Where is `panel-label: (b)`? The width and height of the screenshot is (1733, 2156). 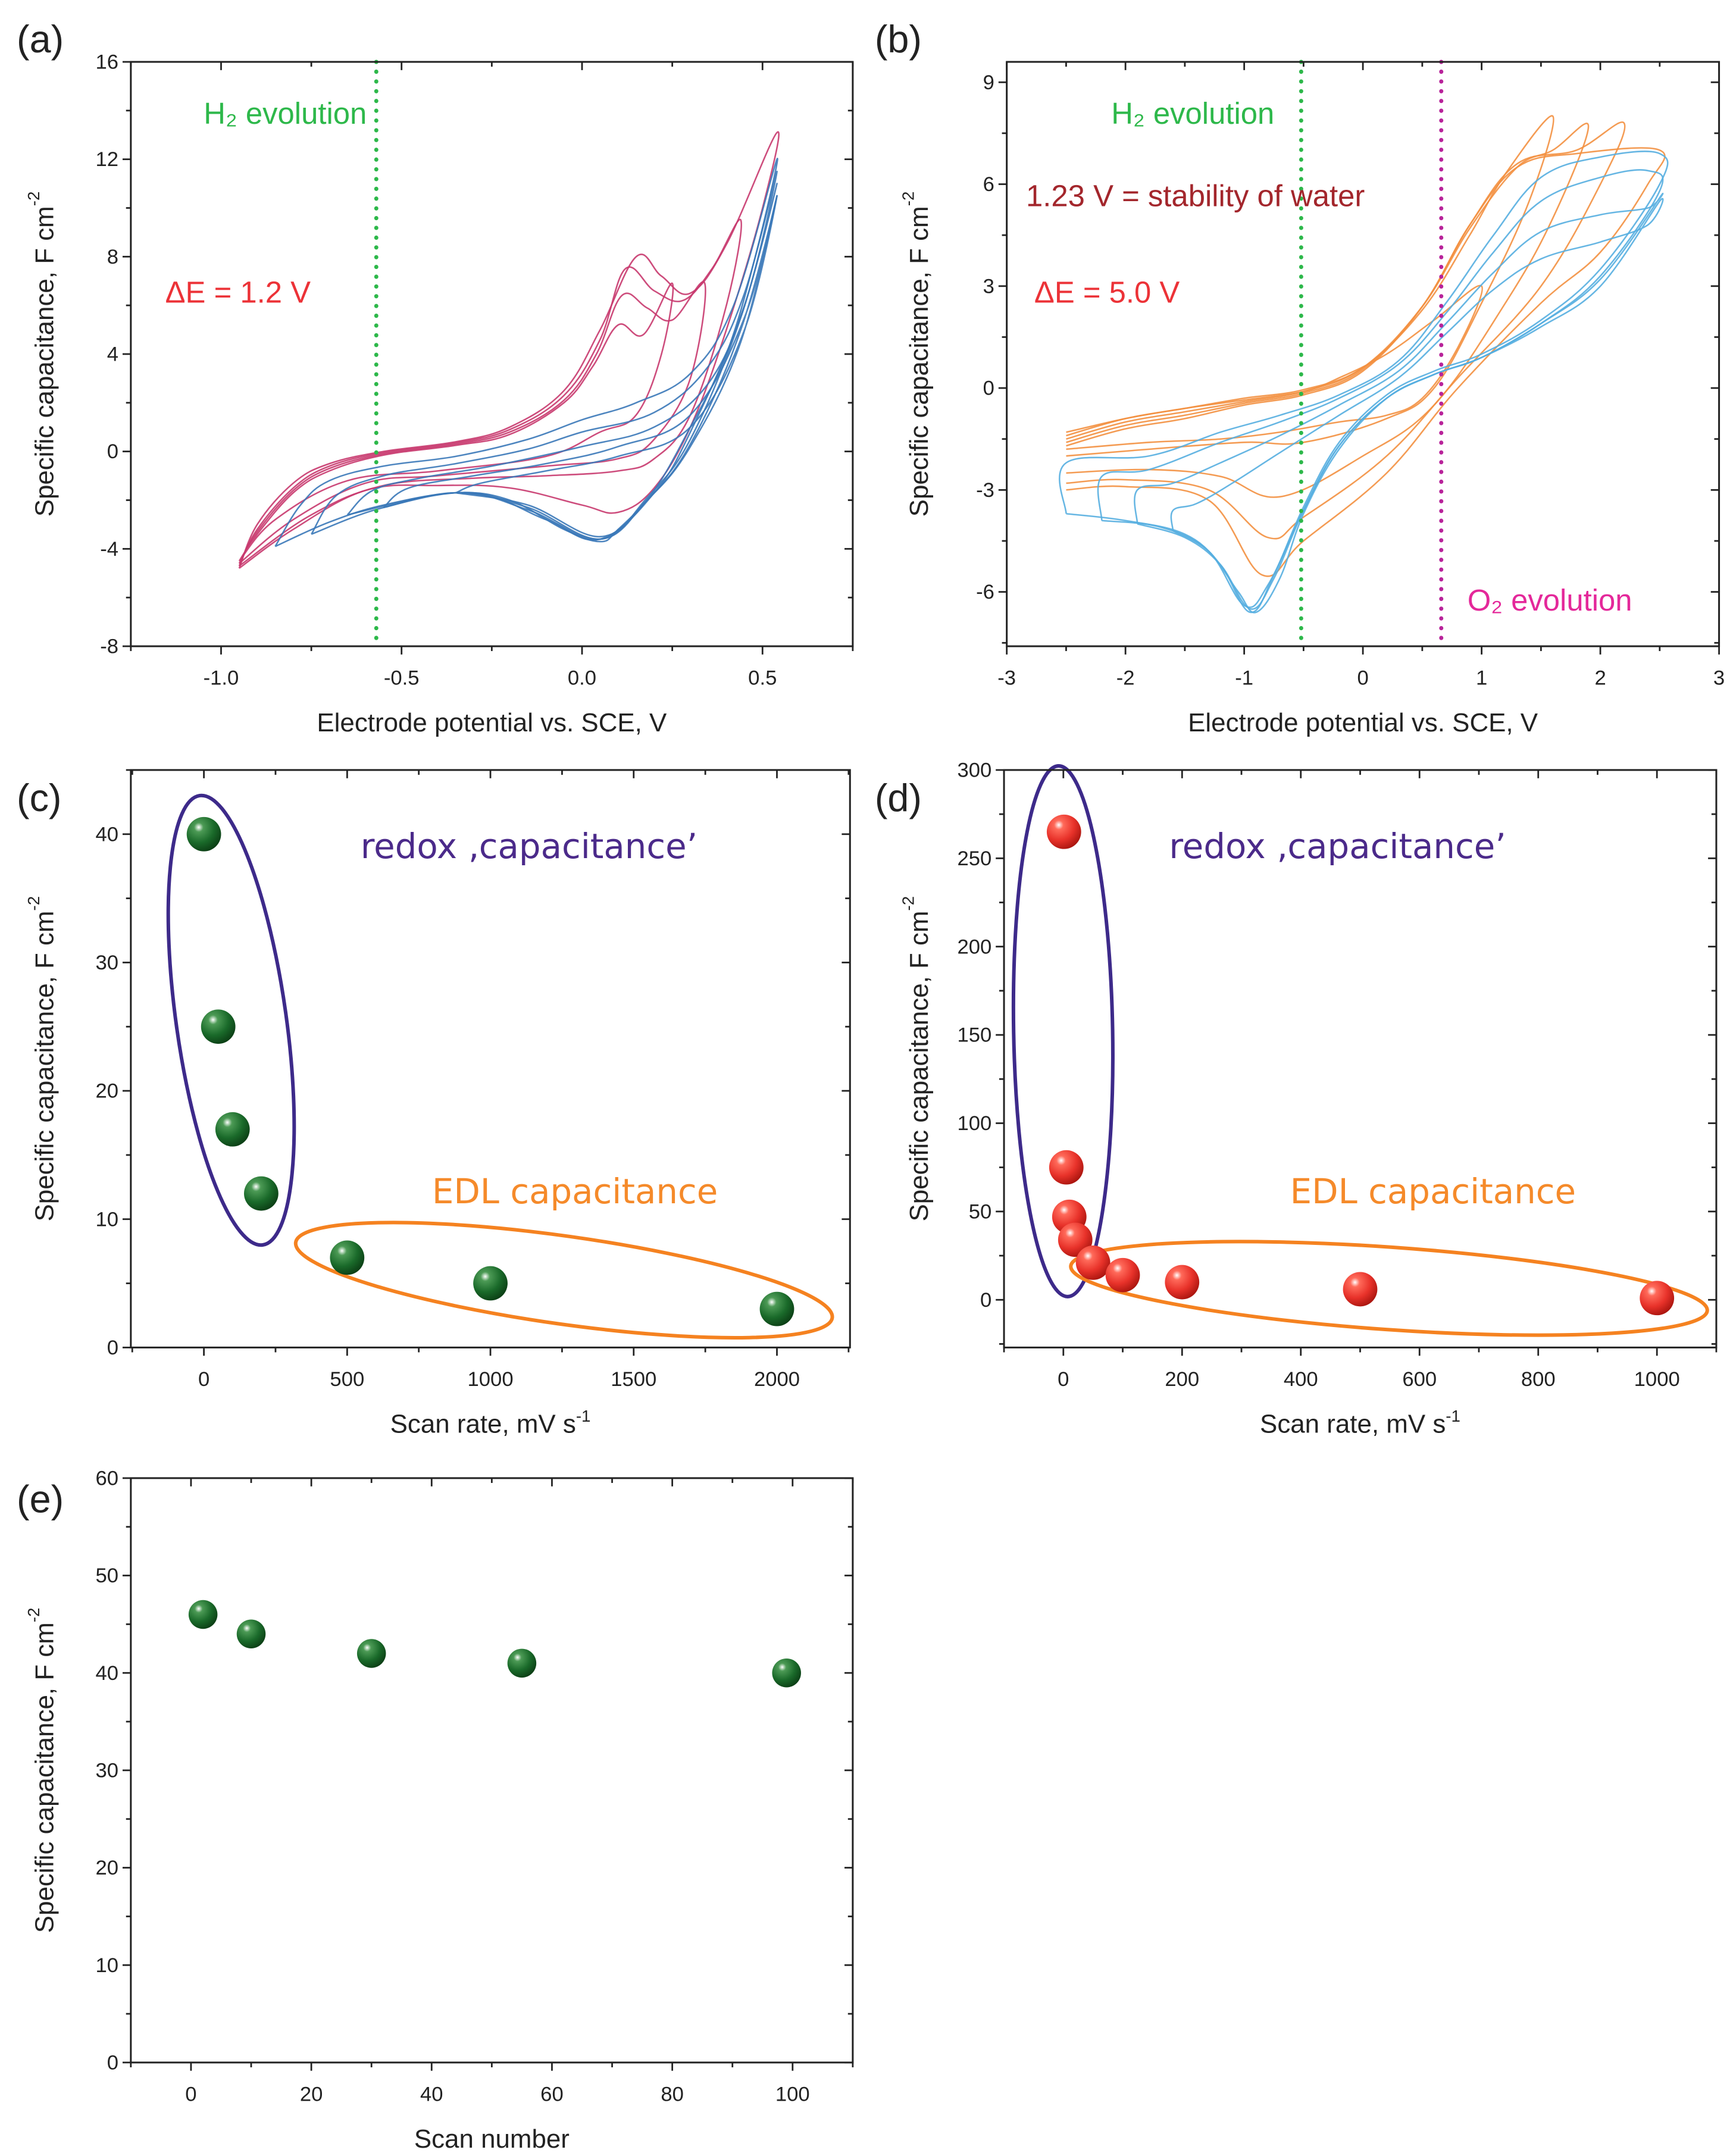
panel-label: (b) is located at coordinates (899, 39).